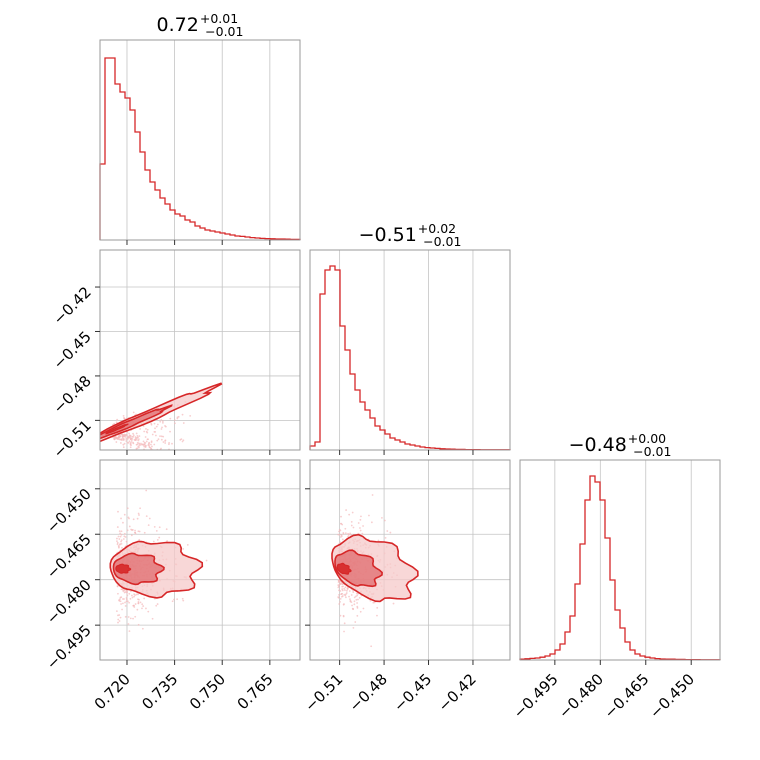 The height and width of the screenshot is (760, 760). What do you see at coordinates (69, 647) in the screenshot?
I see `y-tick-label-2-0: −0.495` at bounding box center [69, 647].